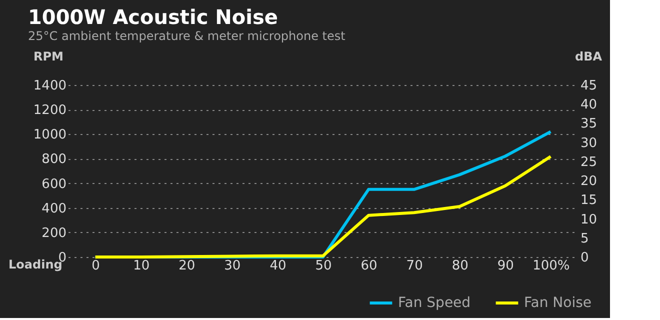 This screenshot has height=320, width=660. Describe the element at coordinates (49, 57) in the screenshot. I see `y-axis-title: RPM` at that location.